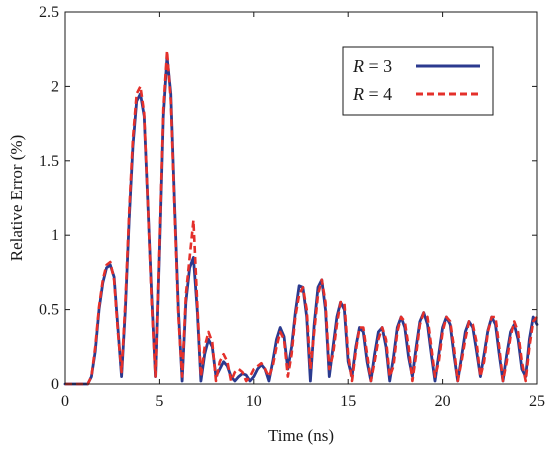 The height and width of the screenshot is (449, 550). Describe the element at coordinates (65, 401) in the screenshot. I see `x-tick-label: 0` at that location.